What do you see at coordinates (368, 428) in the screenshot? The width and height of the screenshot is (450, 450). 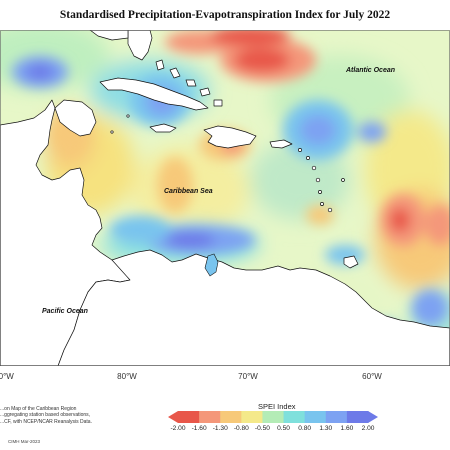 I see `legend-tick-label: 2.00` at bounding box center [368, 428].